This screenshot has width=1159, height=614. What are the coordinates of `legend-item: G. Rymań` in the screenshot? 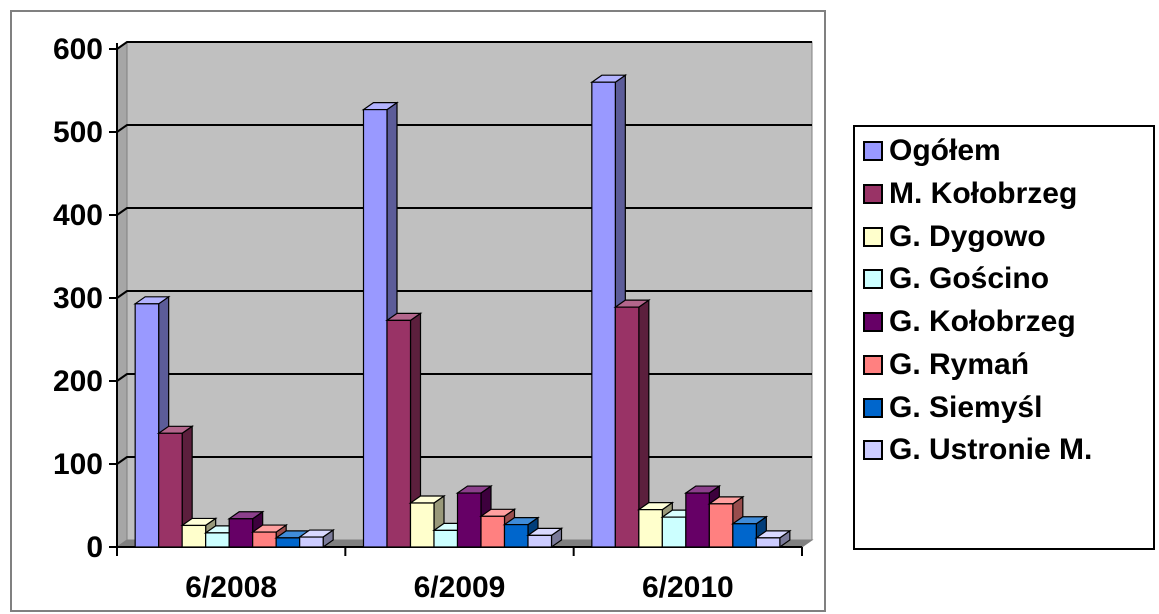 It's located at (946, 365).